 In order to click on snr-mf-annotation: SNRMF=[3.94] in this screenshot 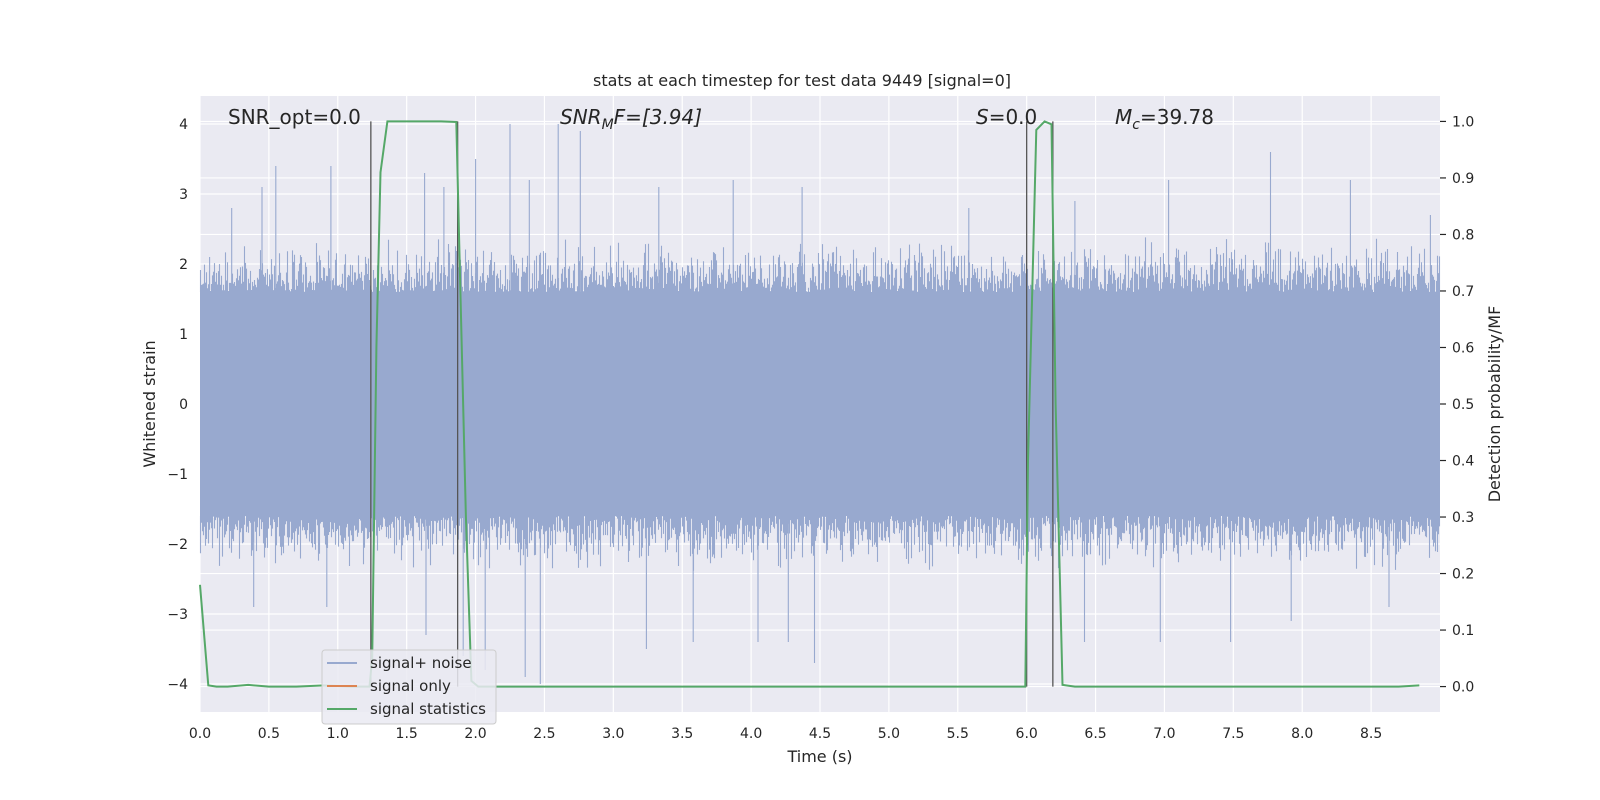, I will do `click(631, 119)`.